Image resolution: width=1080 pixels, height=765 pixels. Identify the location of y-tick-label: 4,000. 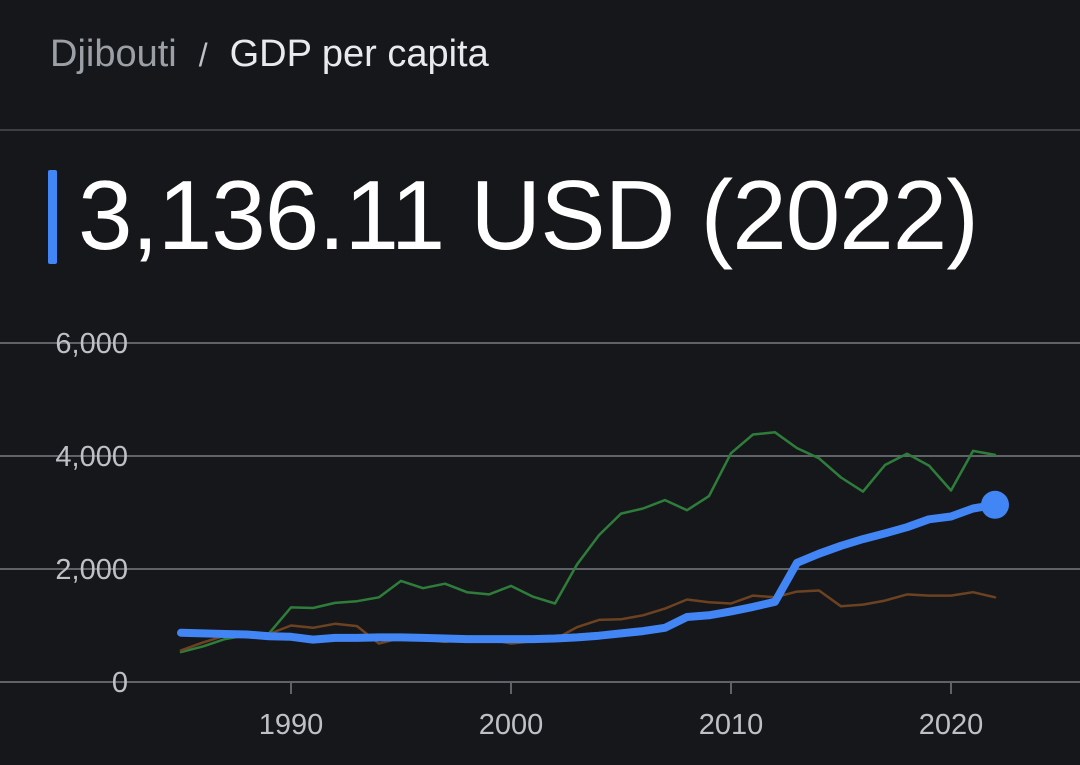
(91, 457).